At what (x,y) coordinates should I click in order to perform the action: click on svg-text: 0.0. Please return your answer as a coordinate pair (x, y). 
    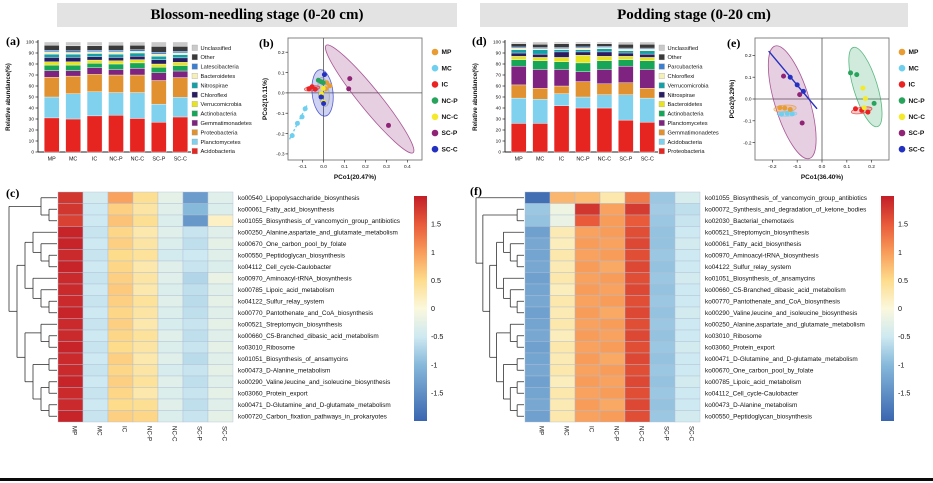
    Looking at the image, I should click on (748, 100).